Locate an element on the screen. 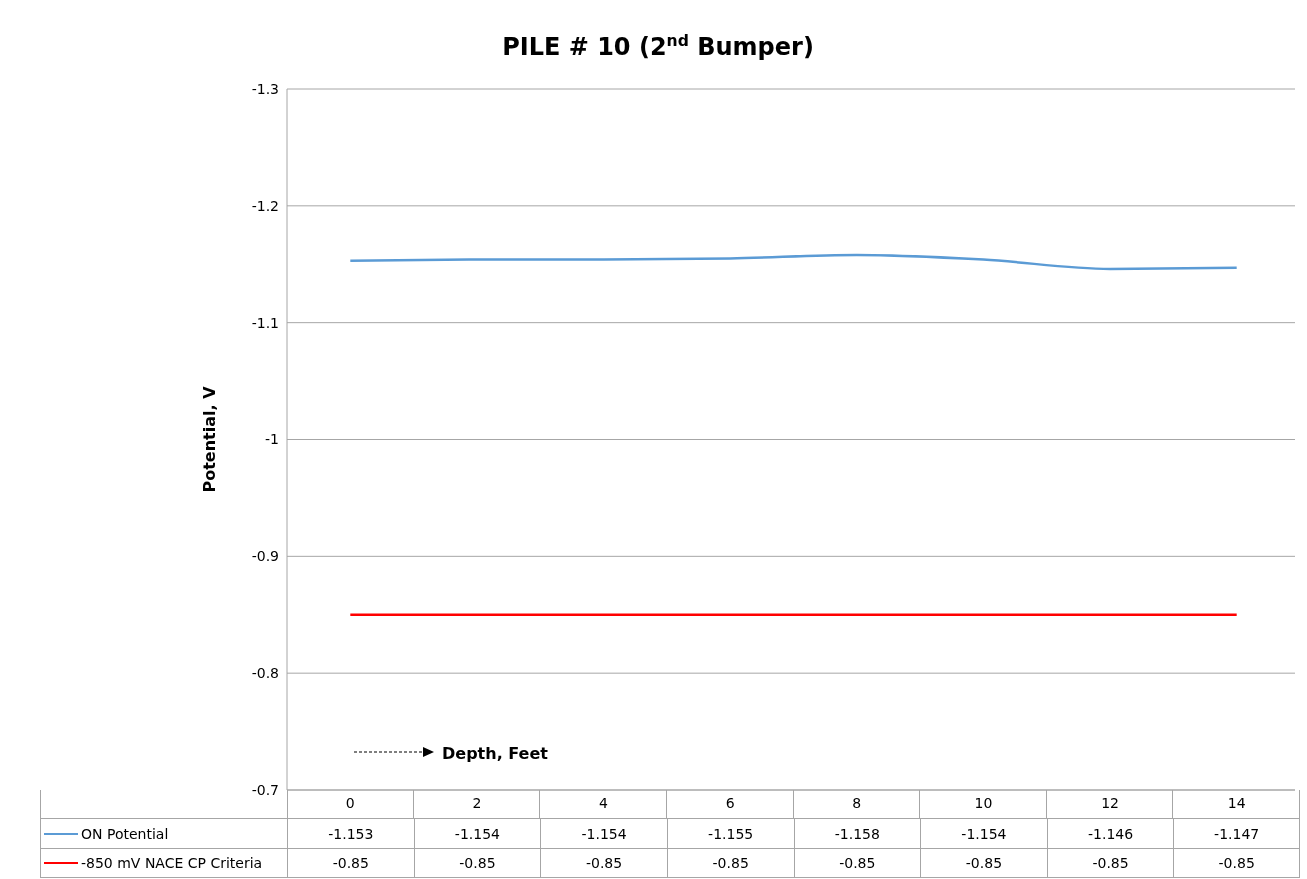 The image size is (1307, 879). x-tick-label: 8 is located at coordinates (857, 802).